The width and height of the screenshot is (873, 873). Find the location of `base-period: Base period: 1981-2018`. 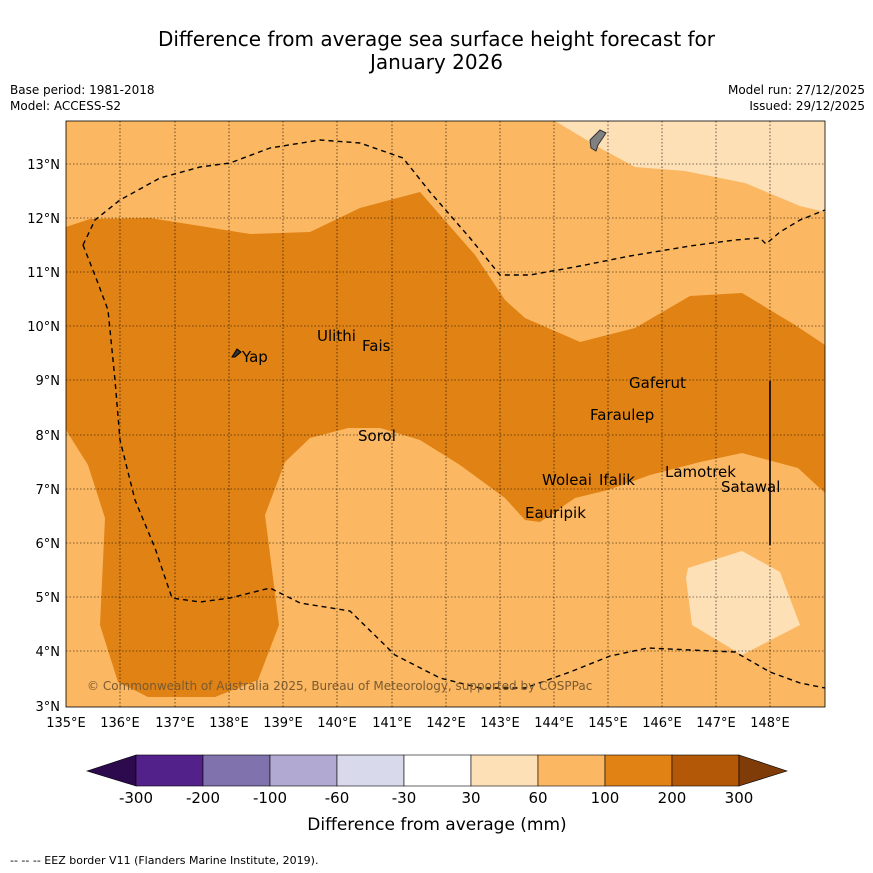

base-period: Base period: 1981-2018 is located at coordinates (82, 90).